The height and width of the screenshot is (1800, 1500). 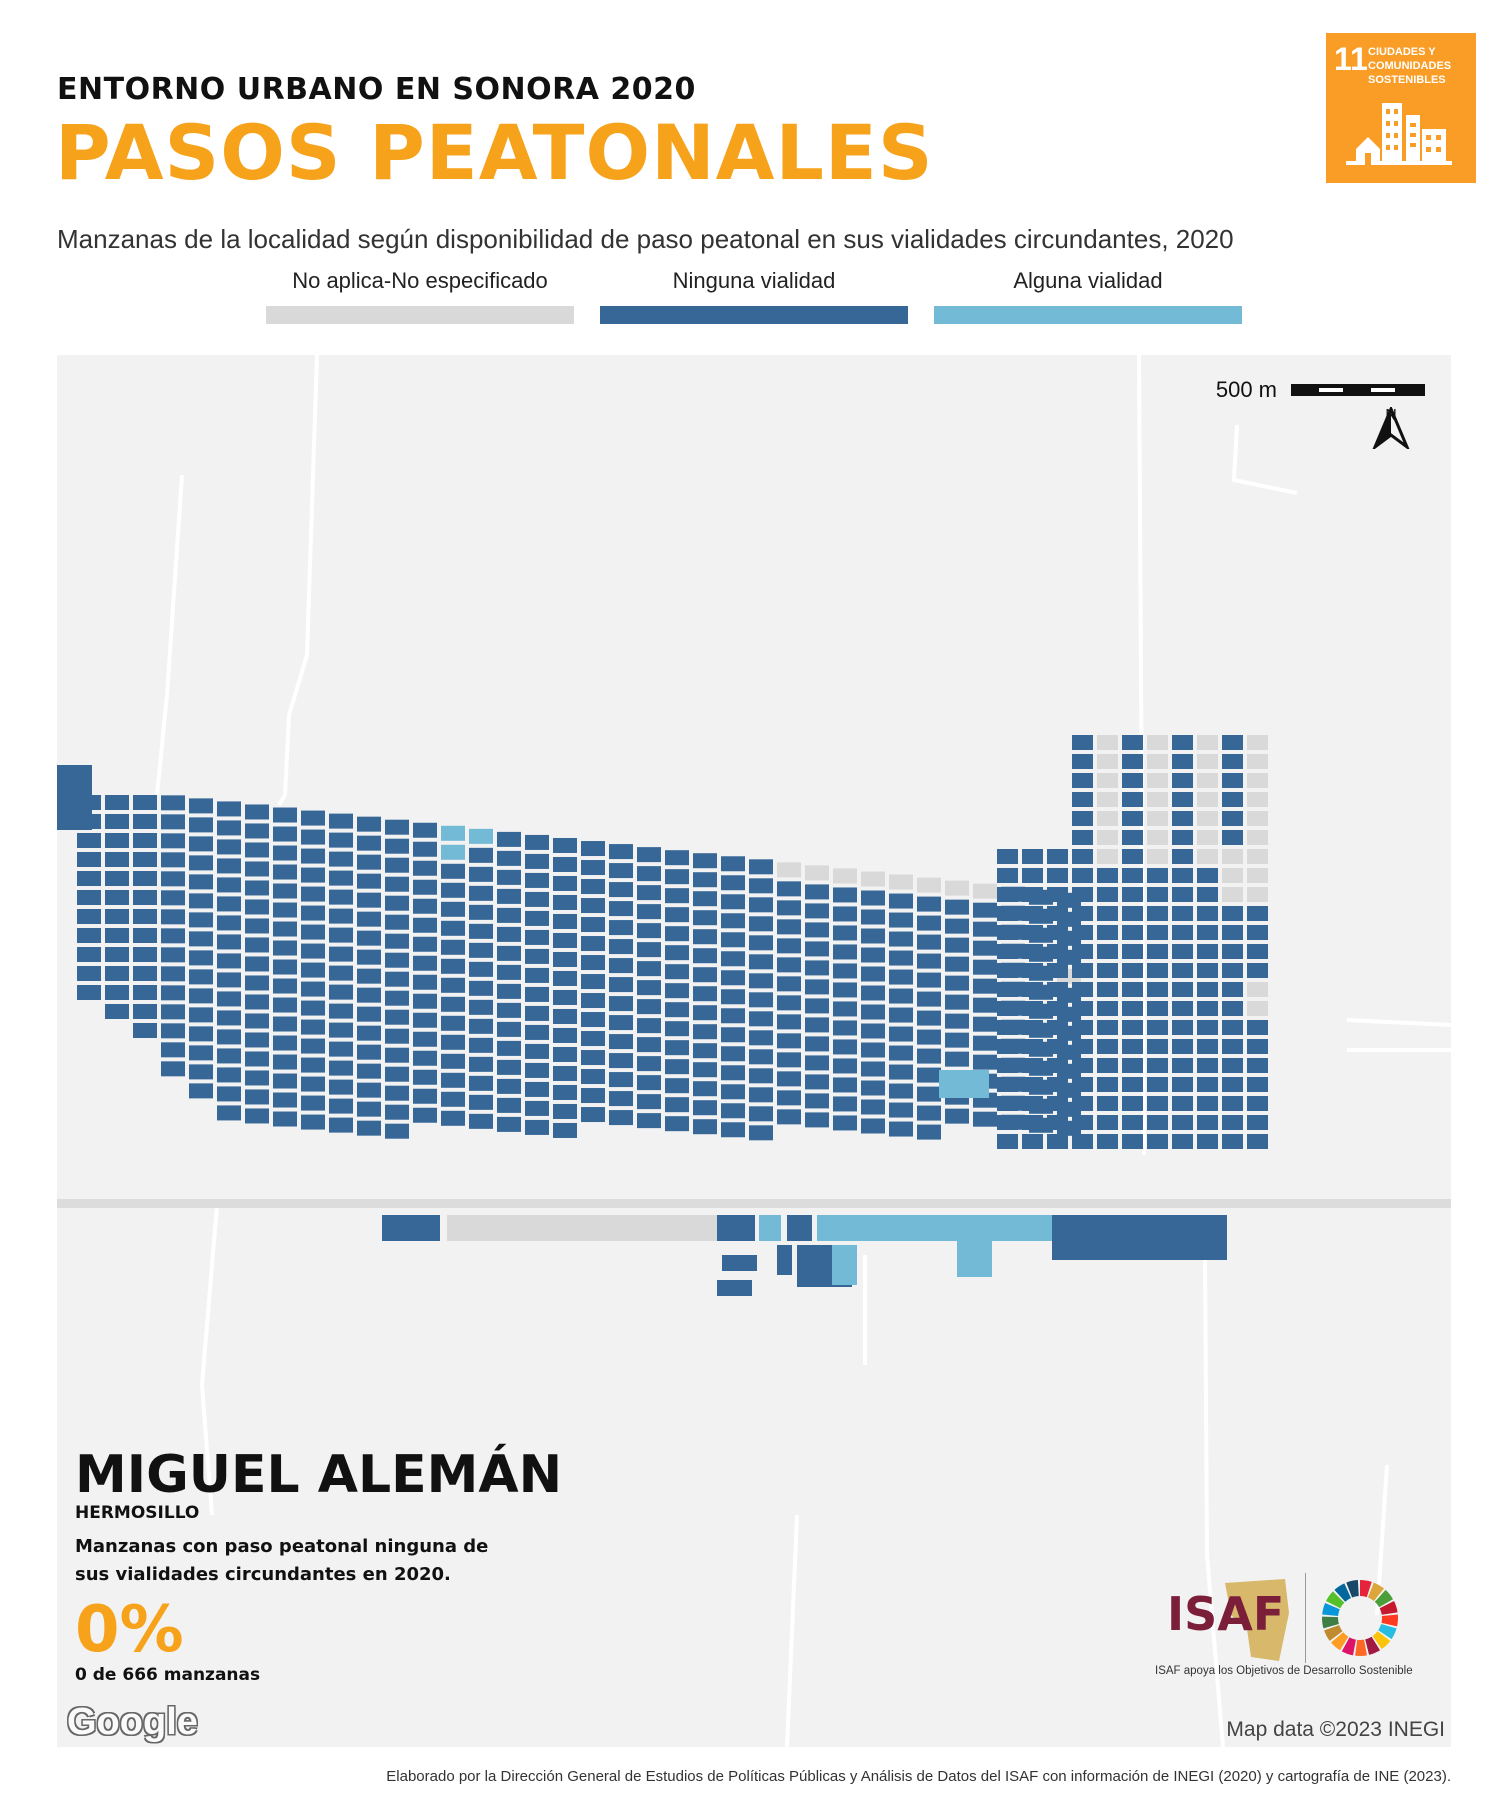 What do you see at coordinates (754, 296) in the screenshot?
I see `legend-item-ninguna: Ninguna vialidad` at bounding box center [754, 296].